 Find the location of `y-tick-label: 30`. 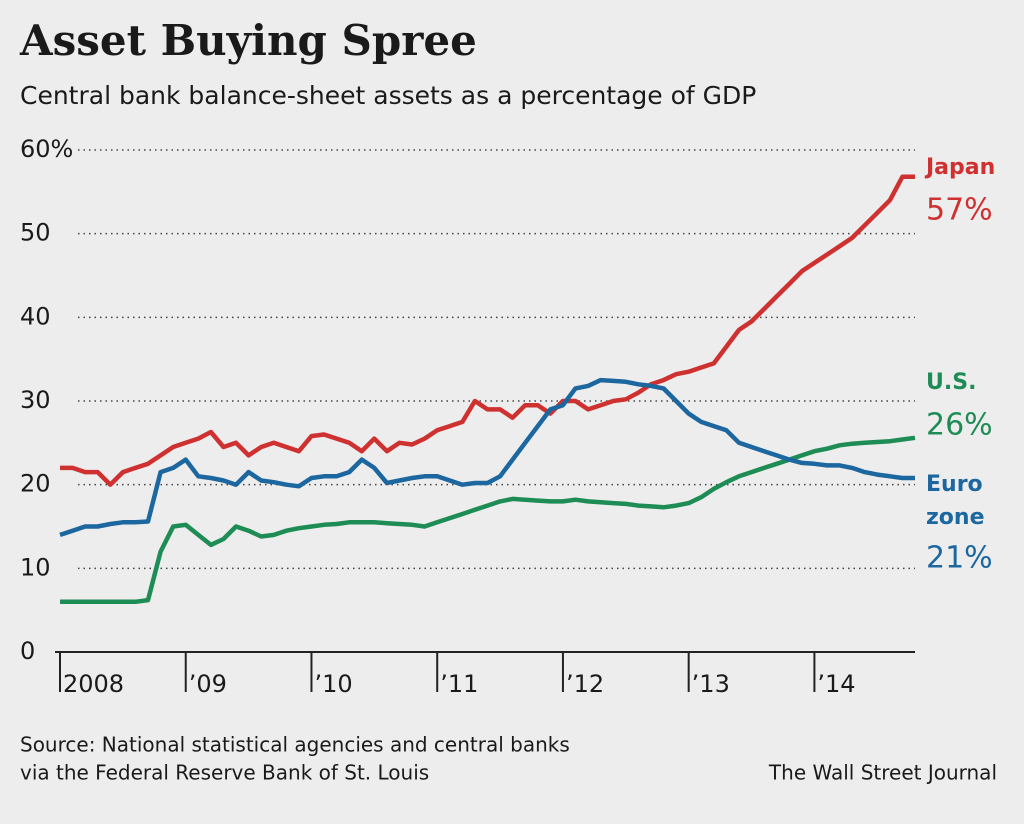

y-tick-label: 30 is located at coordinates (35, 400).